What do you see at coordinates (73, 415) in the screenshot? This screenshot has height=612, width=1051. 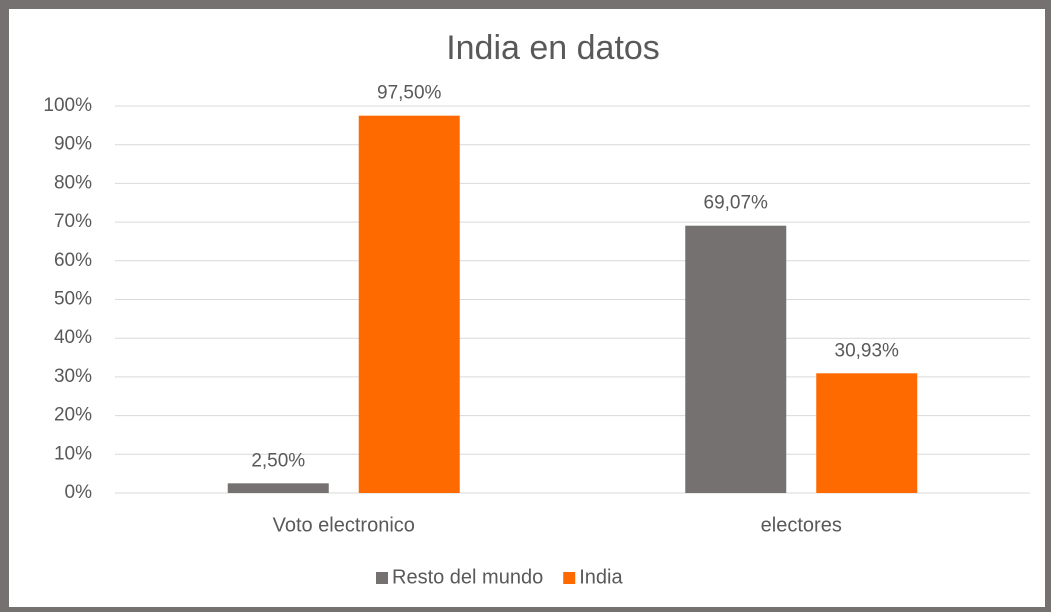 I see `y-tick-label: 20%` at bounding box center [73, 415].